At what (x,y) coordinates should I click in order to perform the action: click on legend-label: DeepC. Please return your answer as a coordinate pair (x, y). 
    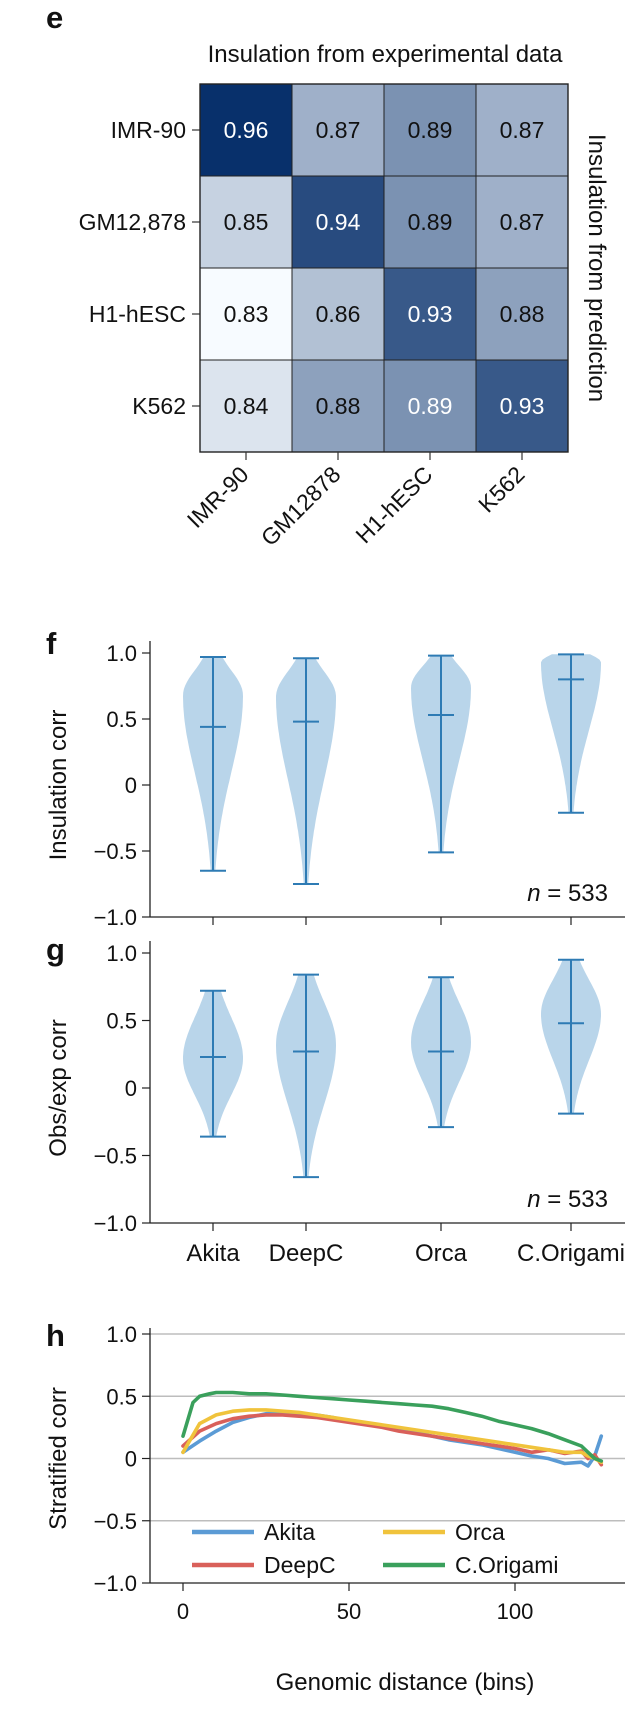
    Looking at the image, I should click on (300, 1565).